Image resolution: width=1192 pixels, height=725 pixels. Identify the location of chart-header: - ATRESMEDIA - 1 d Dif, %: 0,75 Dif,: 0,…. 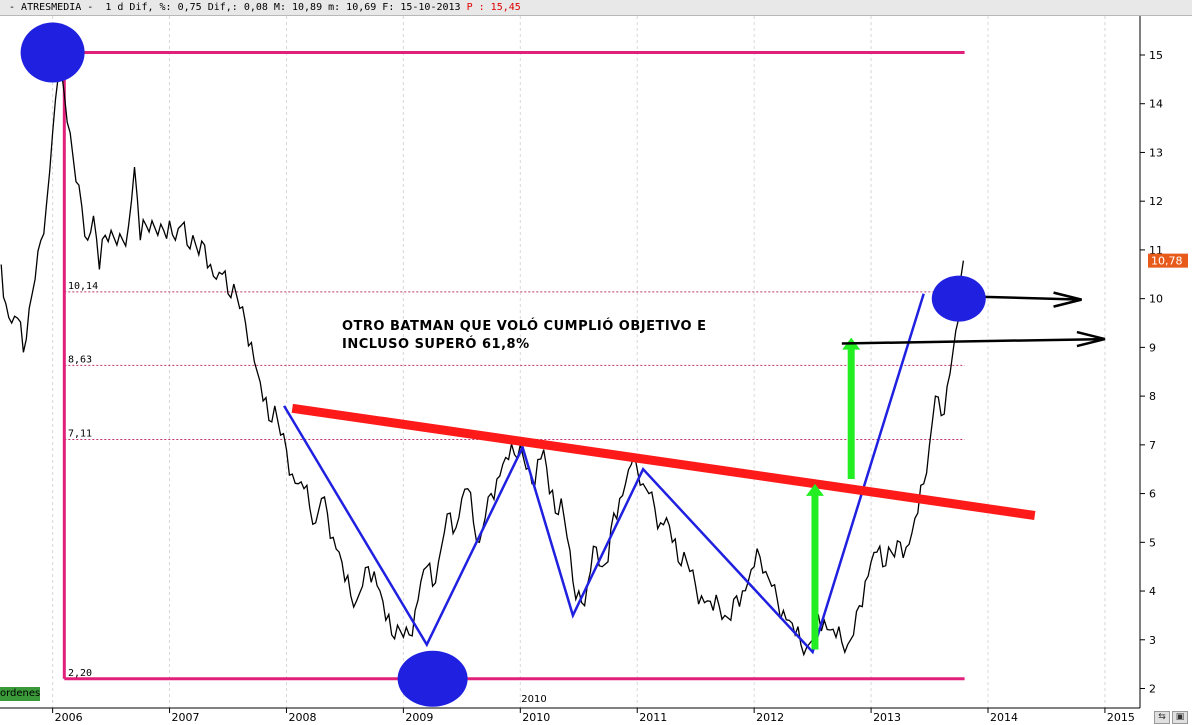
(596, 8).